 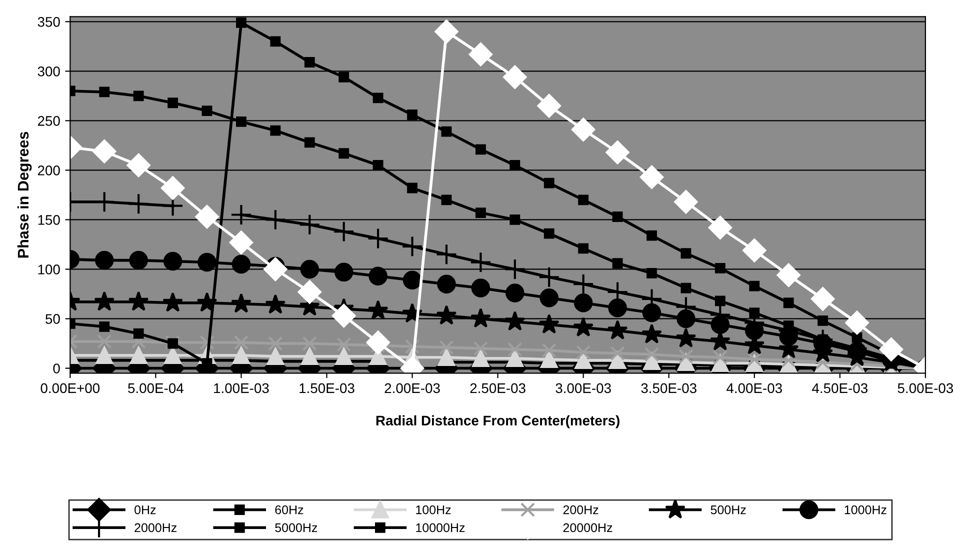 I want to click on y-tick-label: 100, so click(x=49, y=269).